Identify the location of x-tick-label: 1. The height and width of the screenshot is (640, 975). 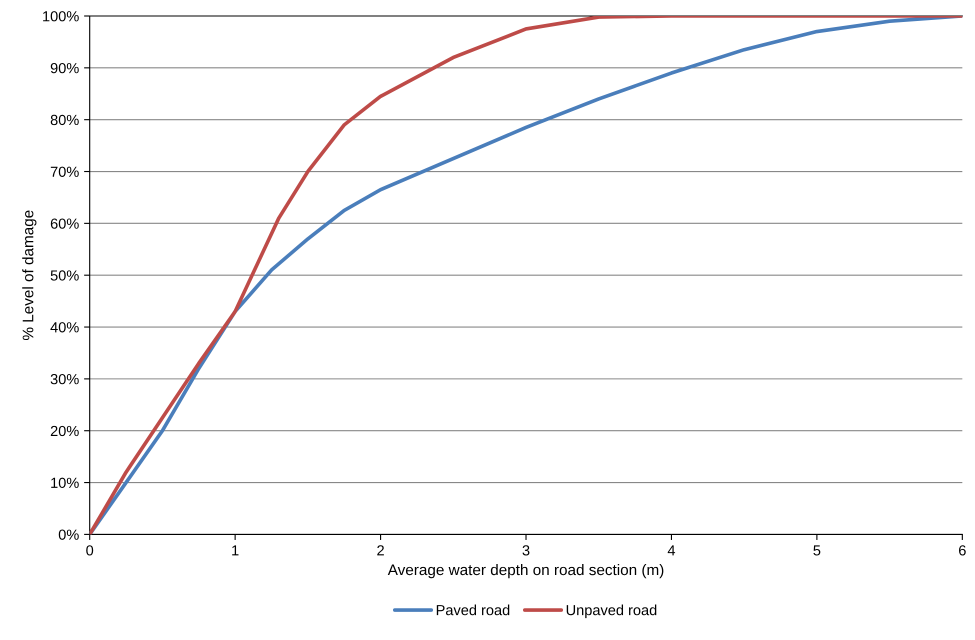
(235, 550).